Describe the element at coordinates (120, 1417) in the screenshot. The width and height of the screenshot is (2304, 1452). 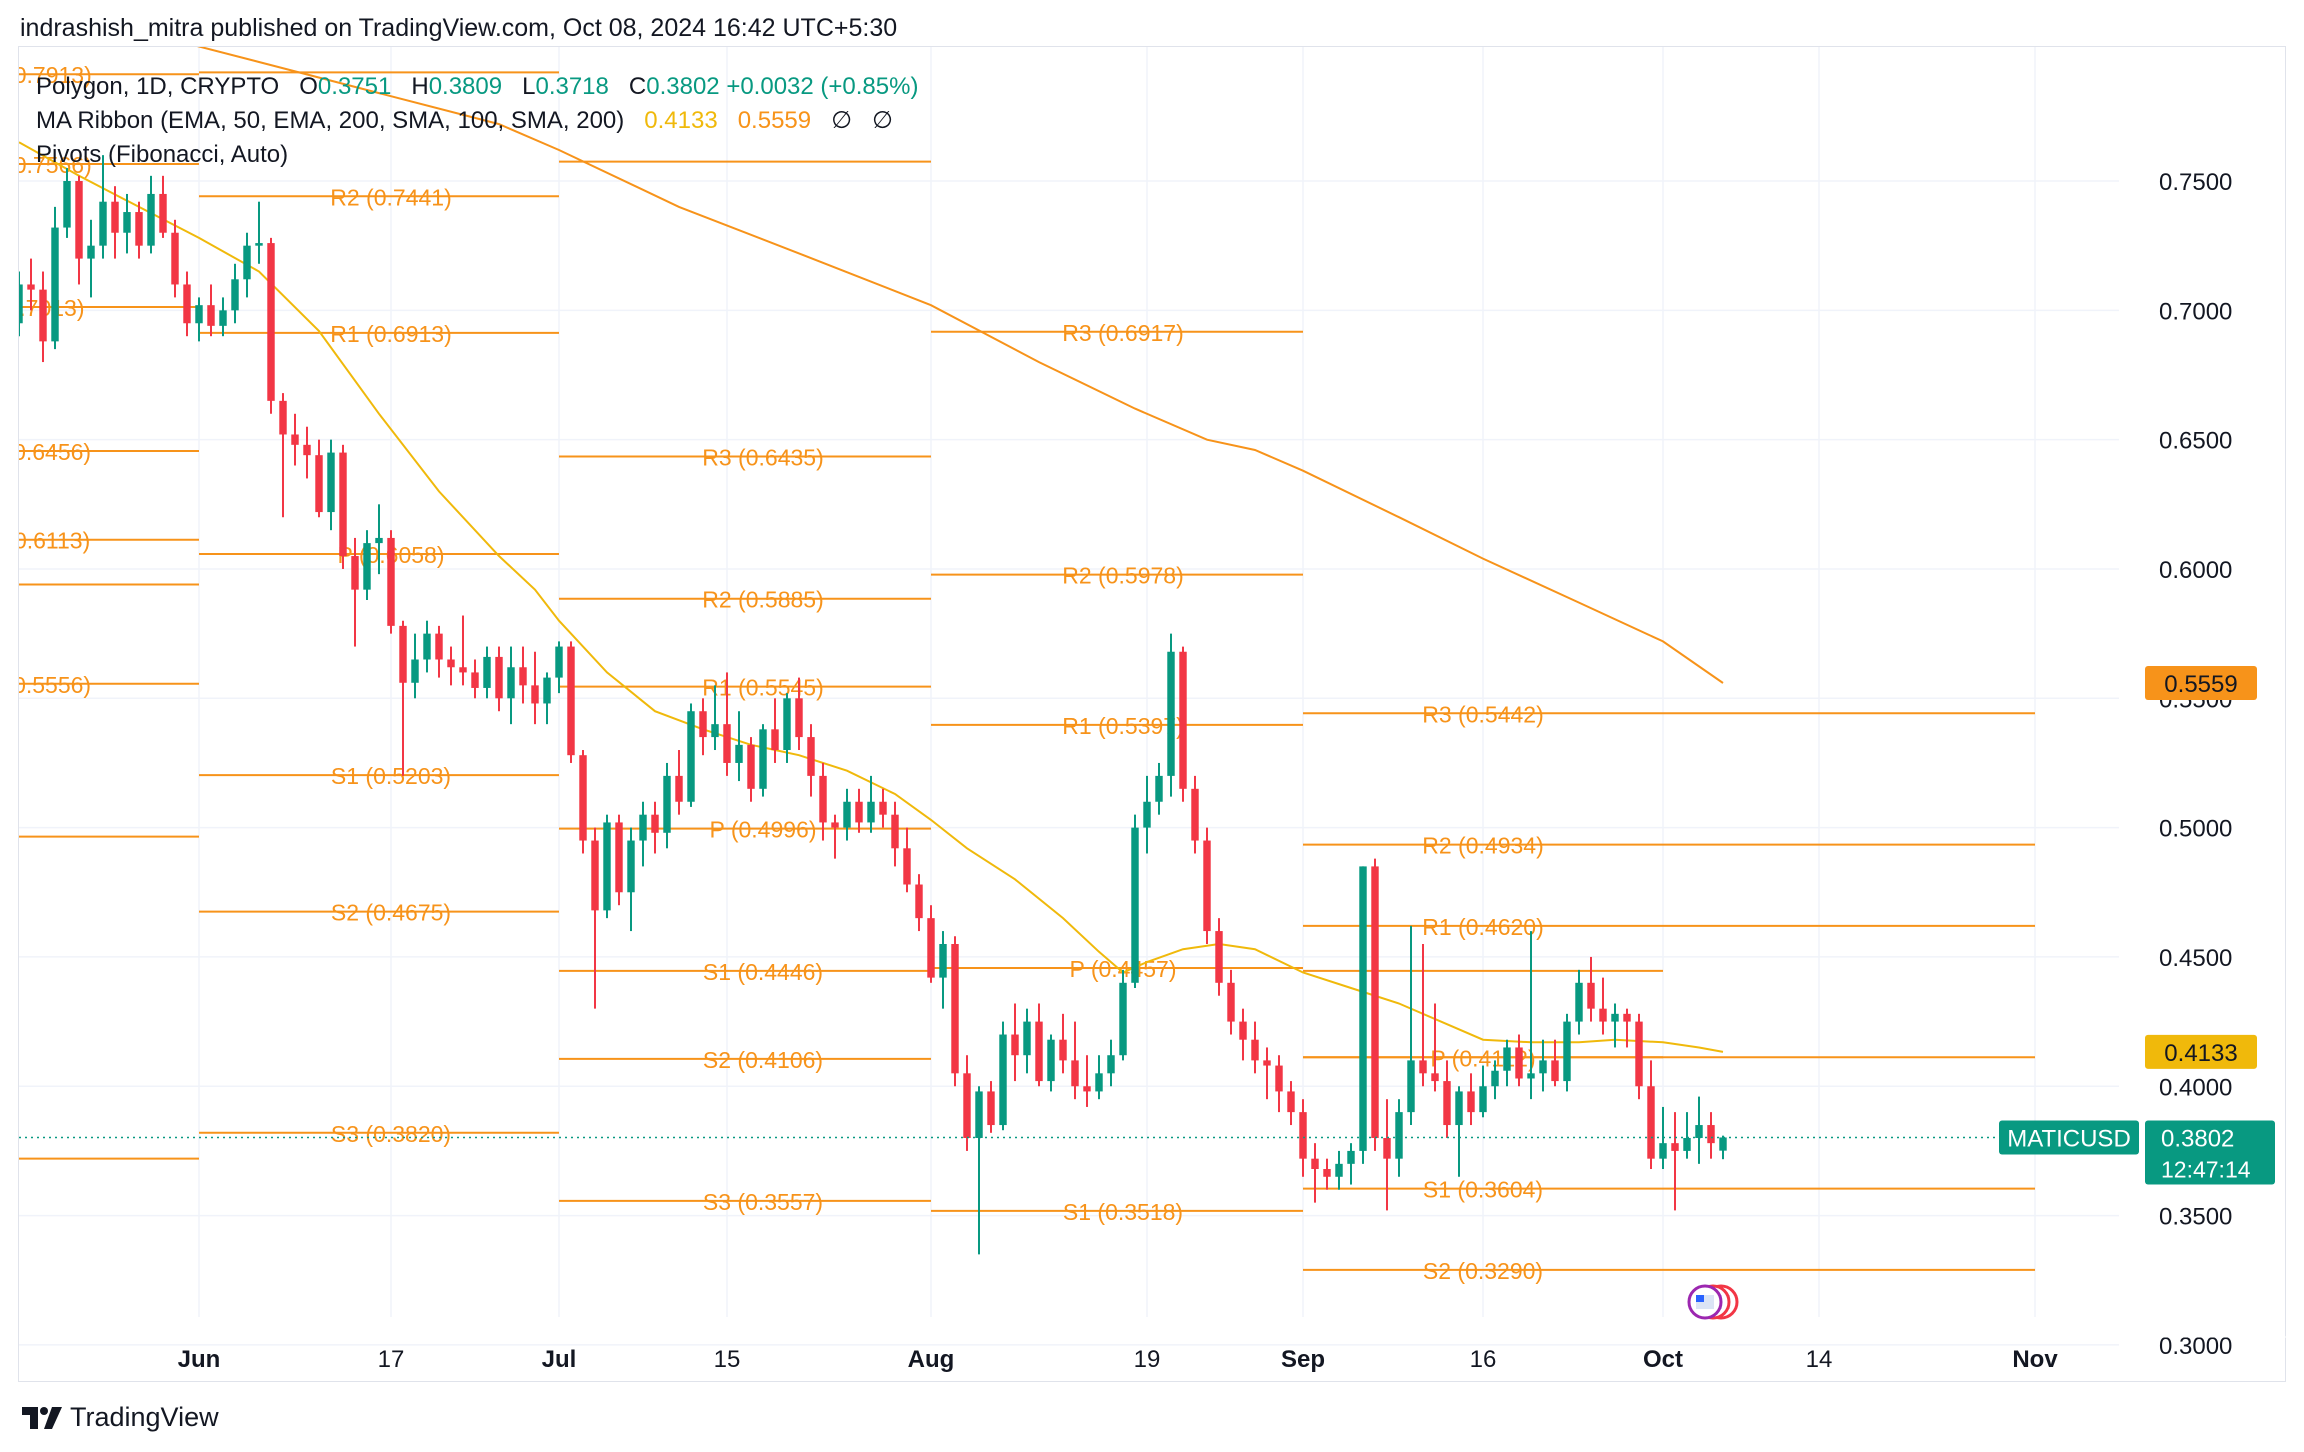
I see `footer-branding: TradingView` at that location.